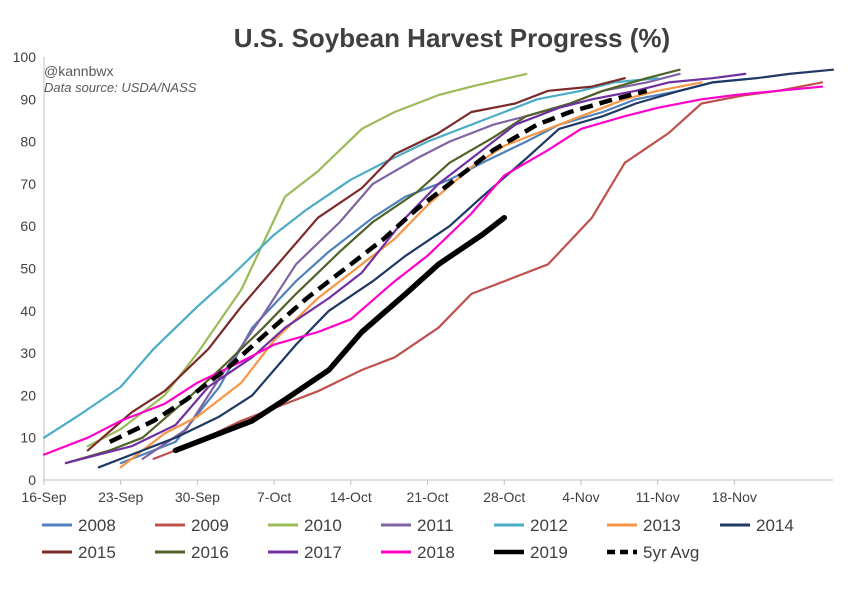 The width and height of the screenshot is (849, 591). I want to click on y-tick-label: 90, so click(28, 99).